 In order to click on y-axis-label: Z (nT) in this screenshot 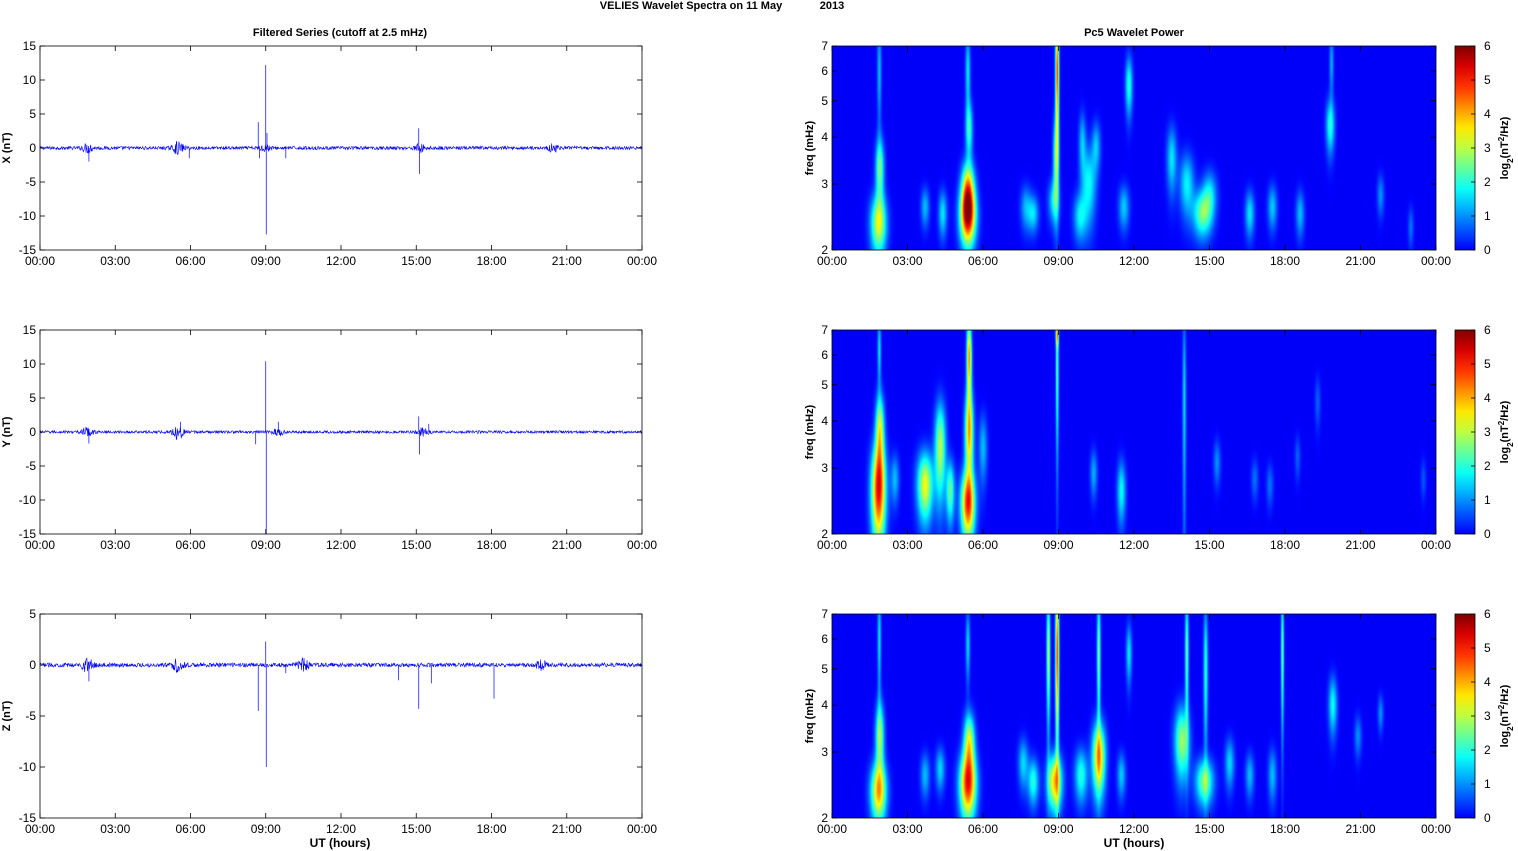, I will do `click(7, 715)`.